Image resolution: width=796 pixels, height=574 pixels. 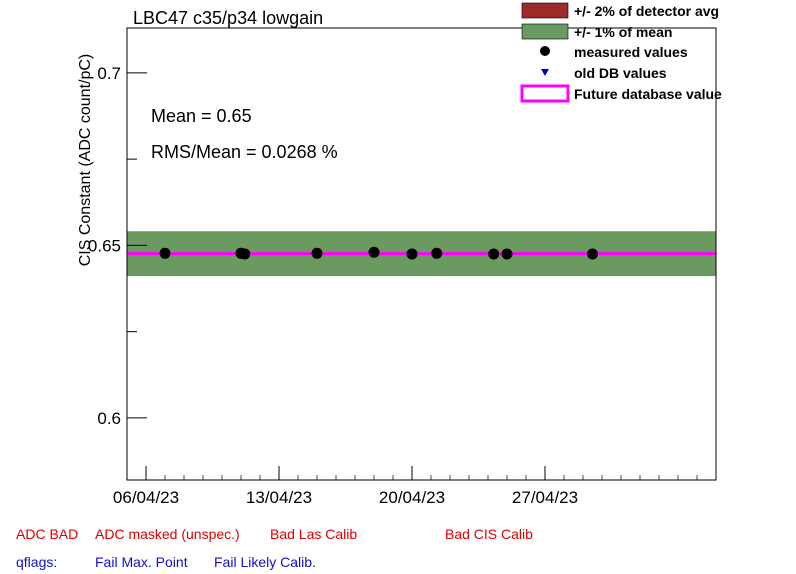 What do you see at coordinates (37, 562) in the screenshot?
I see `qflags-label: qflags:` at bounding box center [37, 562].